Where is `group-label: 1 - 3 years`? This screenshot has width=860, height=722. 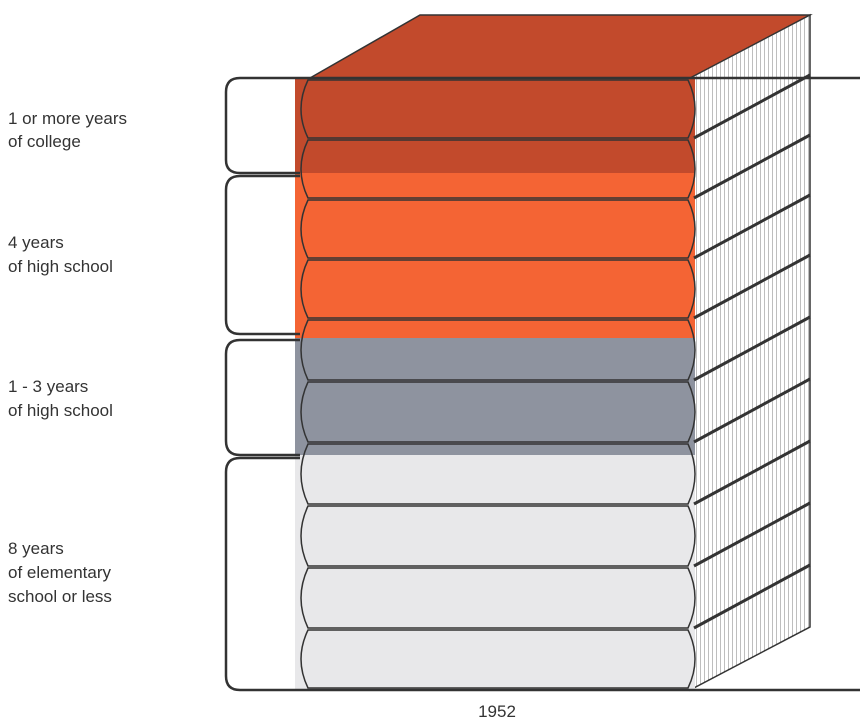 group-label: 1 - 3 years is located at coordinates (48, 386).